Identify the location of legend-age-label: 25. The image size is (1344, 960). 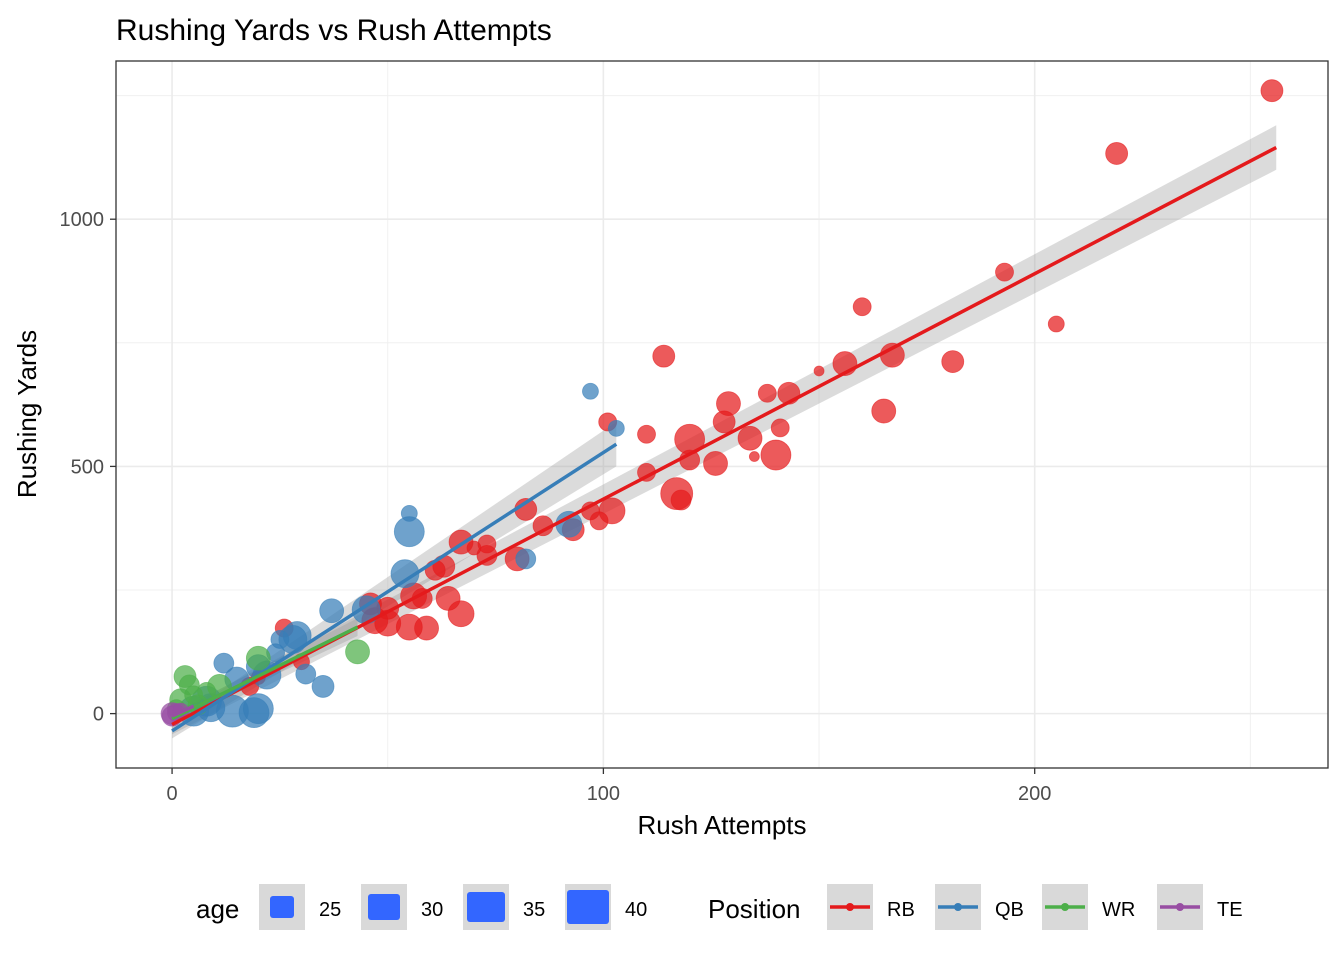
(330, 910).